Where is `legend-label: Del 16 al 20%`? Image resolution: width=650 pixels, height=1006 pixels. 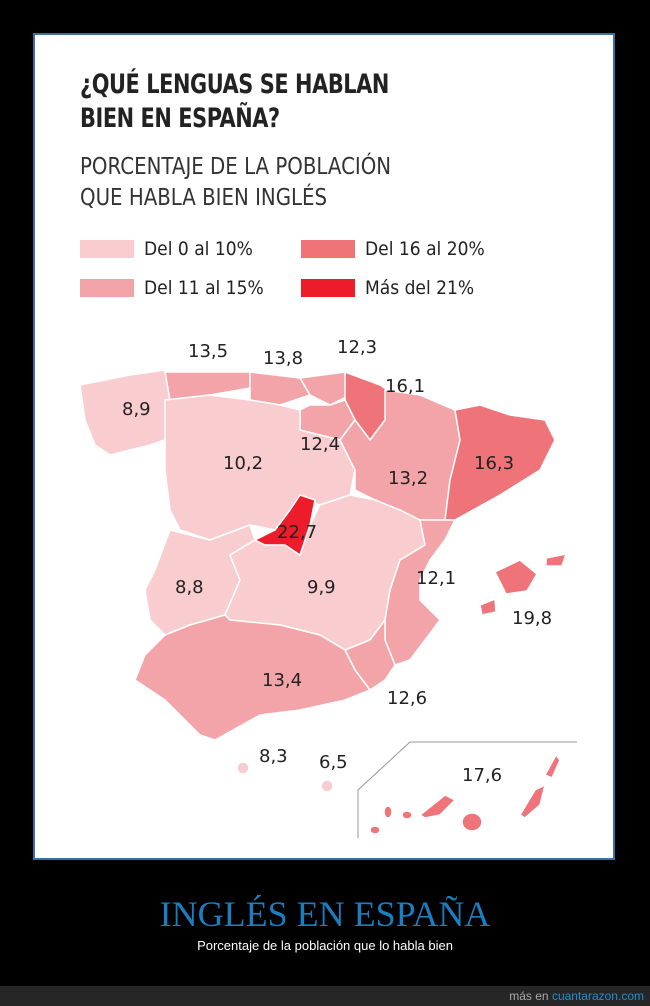
legend-label: Del 16 al 20% is located at coordinates (425, 249).